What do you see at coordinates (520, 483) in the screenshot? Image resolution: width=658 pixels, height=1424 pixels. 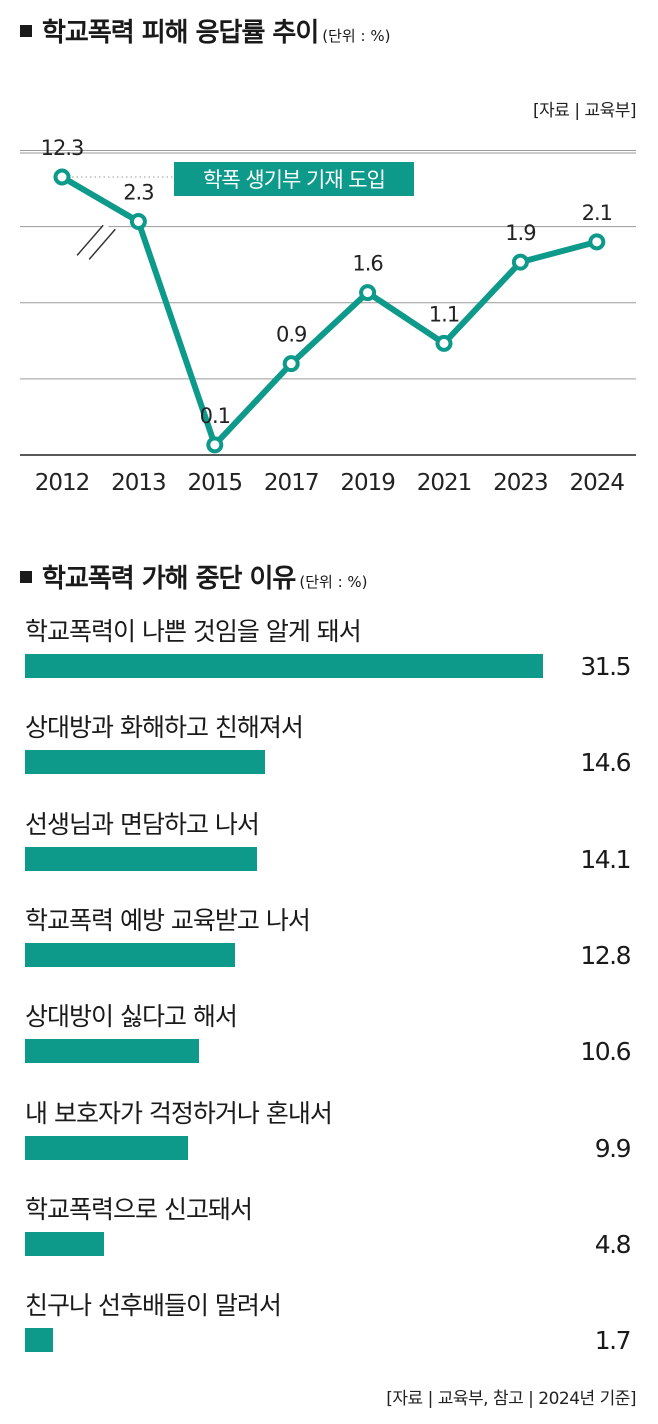 I see `x-tick-label: 2023` at bounding box center [520, 483].